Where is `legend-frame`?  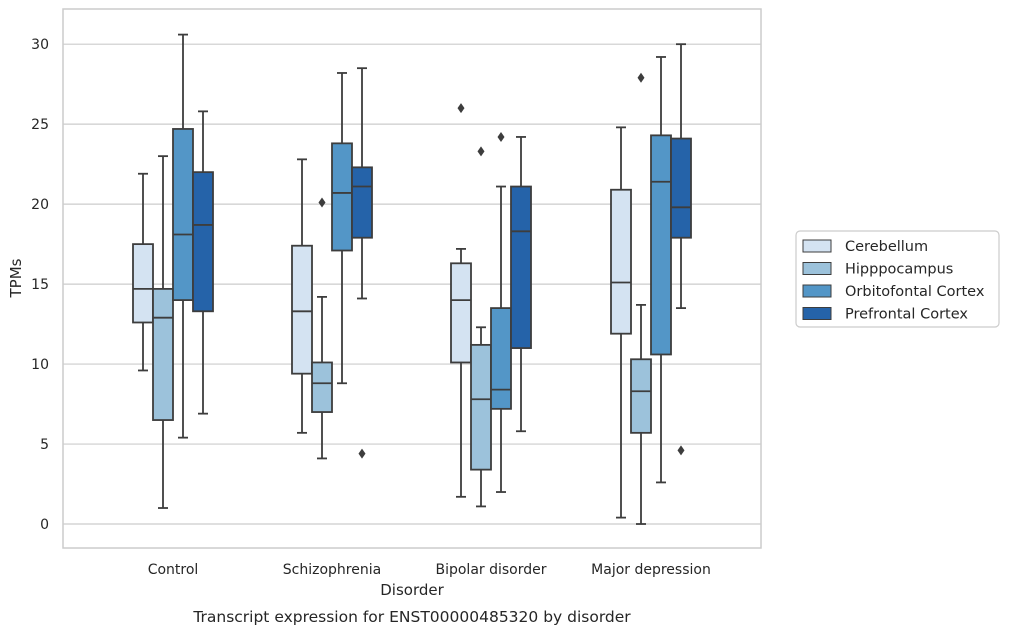 legend-frame is located at coordinates (897, 279).